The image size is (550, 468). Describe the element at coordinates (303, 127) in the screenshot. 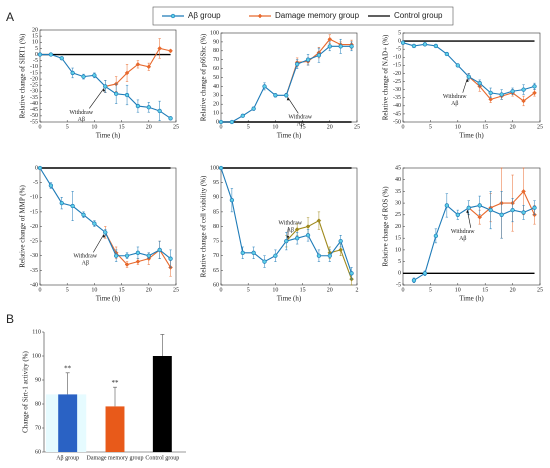

I see `x-tick-label: 15` at that location.